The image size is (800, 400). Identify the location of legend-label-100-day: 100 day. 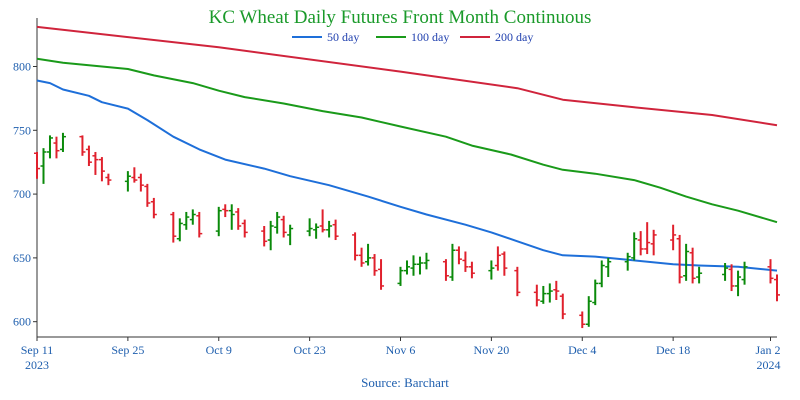
(430, 37).